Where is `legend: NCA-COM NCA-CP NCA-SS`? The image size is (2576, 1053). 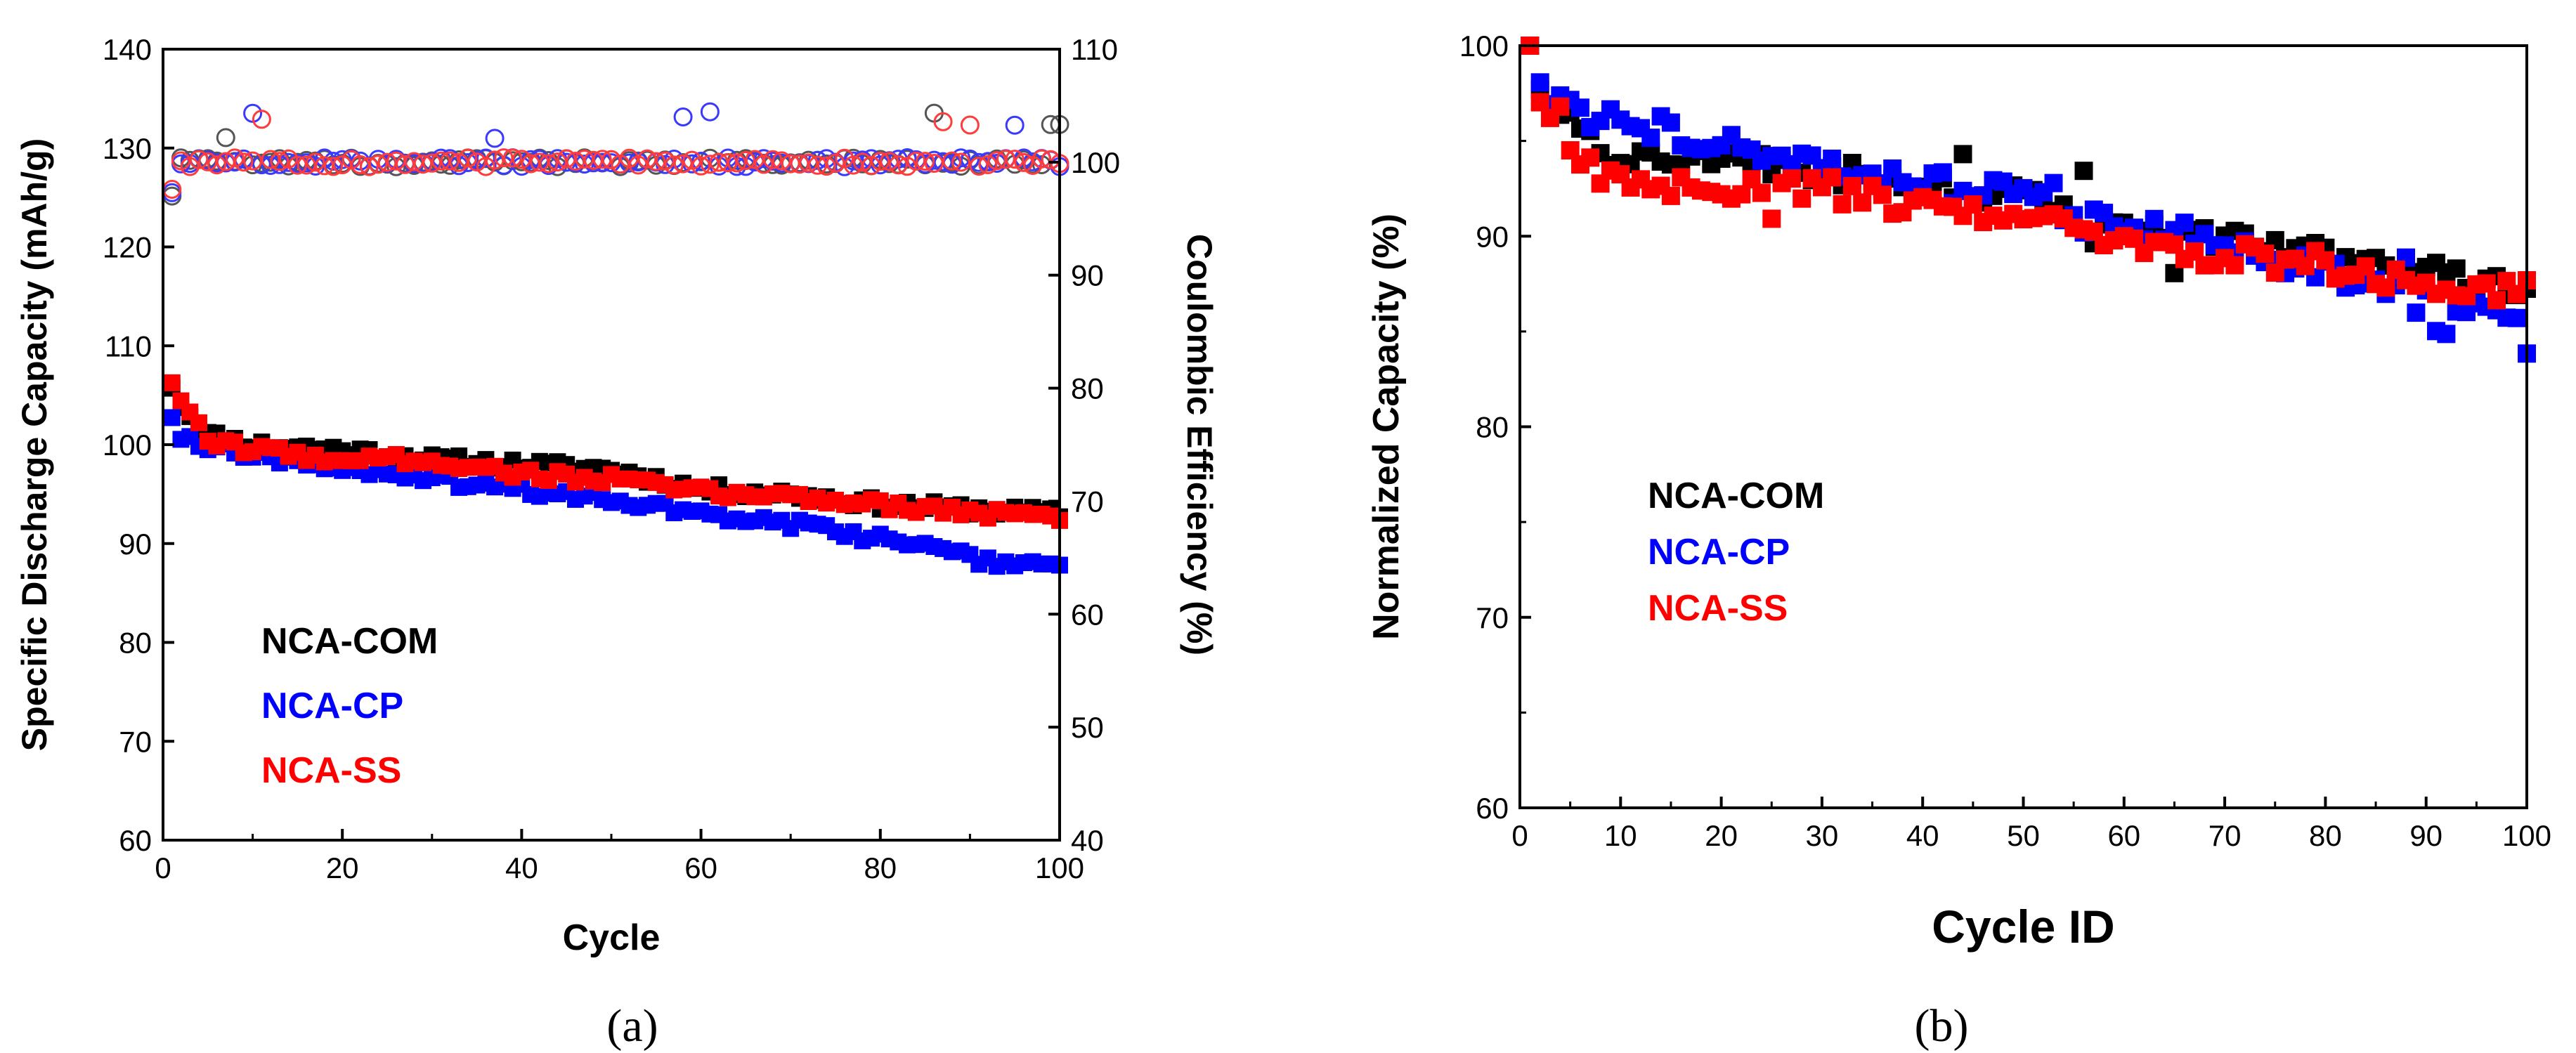
legend: NCA-COM NCA-CP NCA-SS is located at coordinates (349, 706).